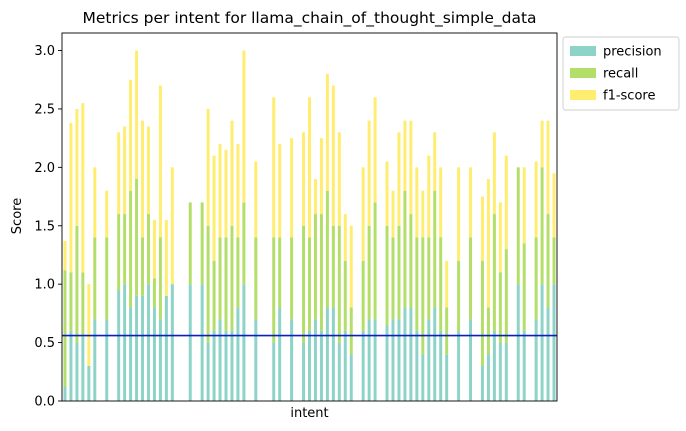 The image size is (686, 431). Describe the element at coordinates (583, 51) in the screenshot. I see `legend-swatch-precision` at that location.